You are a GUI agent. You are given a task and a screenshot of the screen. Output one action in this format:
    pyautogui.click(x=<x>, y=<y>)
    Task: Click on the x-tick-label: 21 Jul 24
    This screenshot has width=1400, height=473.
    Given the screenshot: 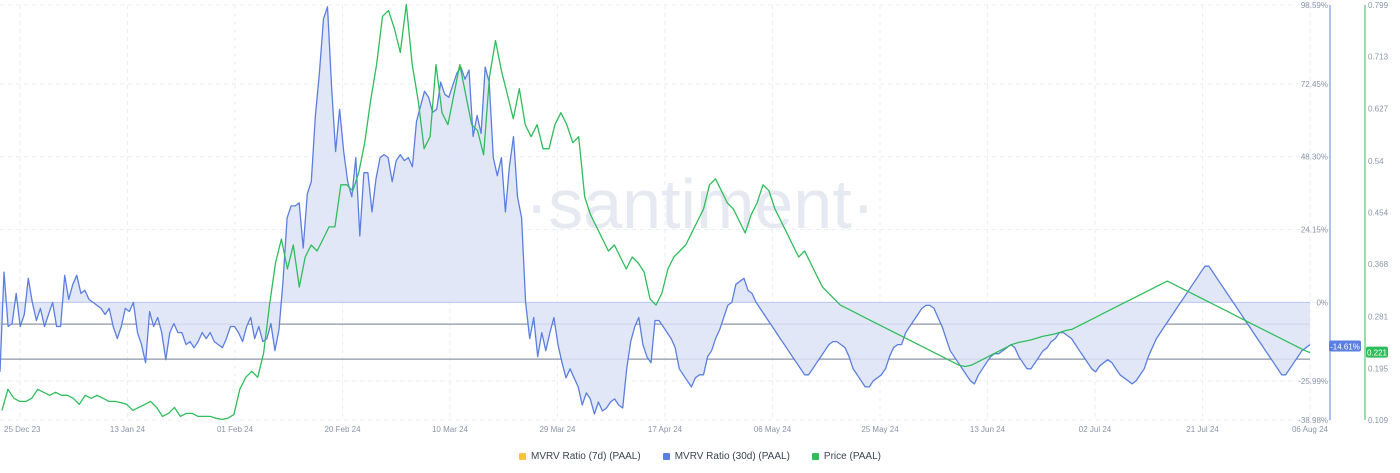 What is the action you would take?
    pyautogui.click(x=1202, y=429)
    